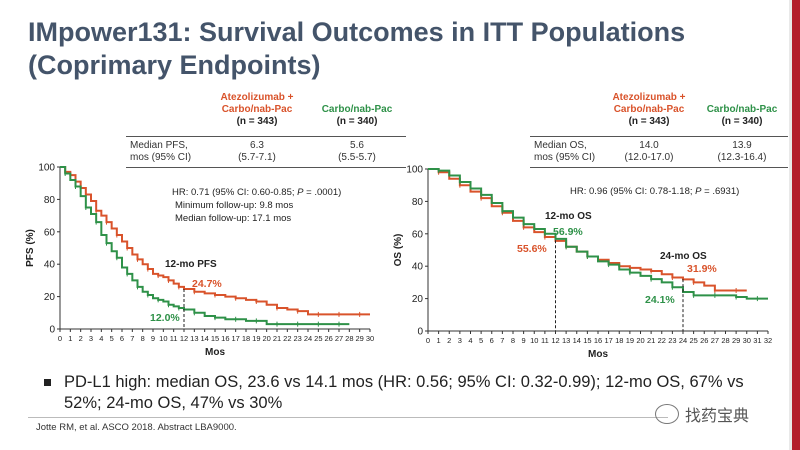 Image resolution: width=800 pixels, height=450 pixels. Describe the element at coordinates (796, 225) in the screenshot. I see `sidebar-accent-red` at that location.